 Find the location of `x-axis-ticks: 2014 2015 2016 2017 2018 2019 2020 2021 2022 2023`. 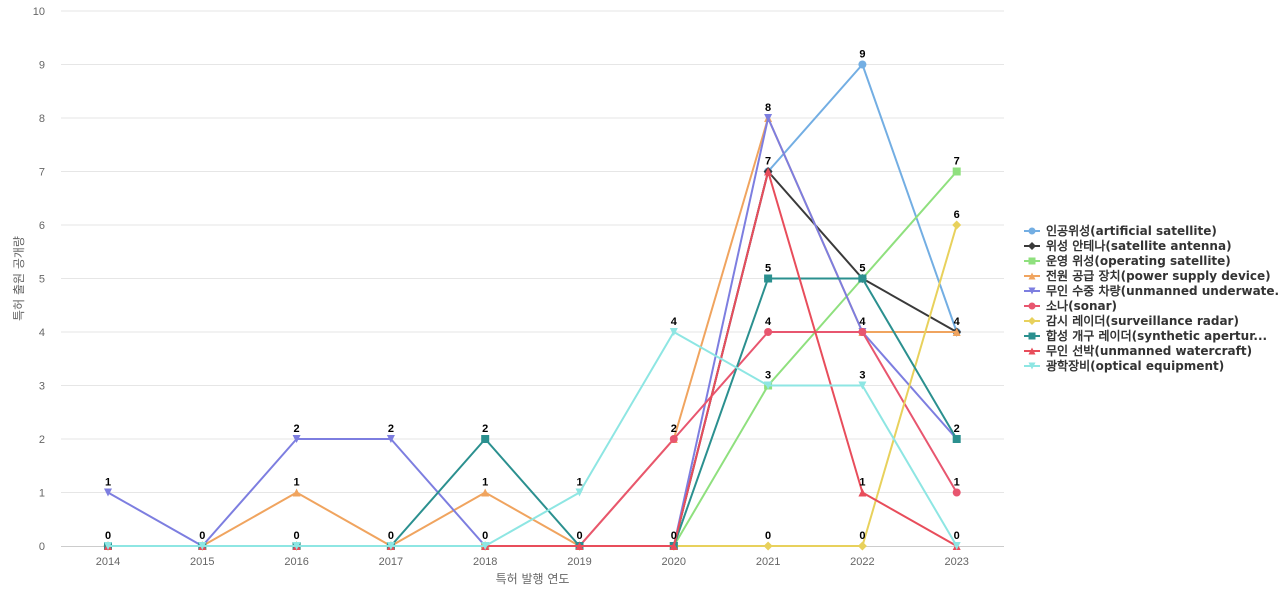

x-axis-ticks: 2014 2015 2016 2017 2018 2019 2020 2021 2022 2023 is located at coordinates (532, 562).